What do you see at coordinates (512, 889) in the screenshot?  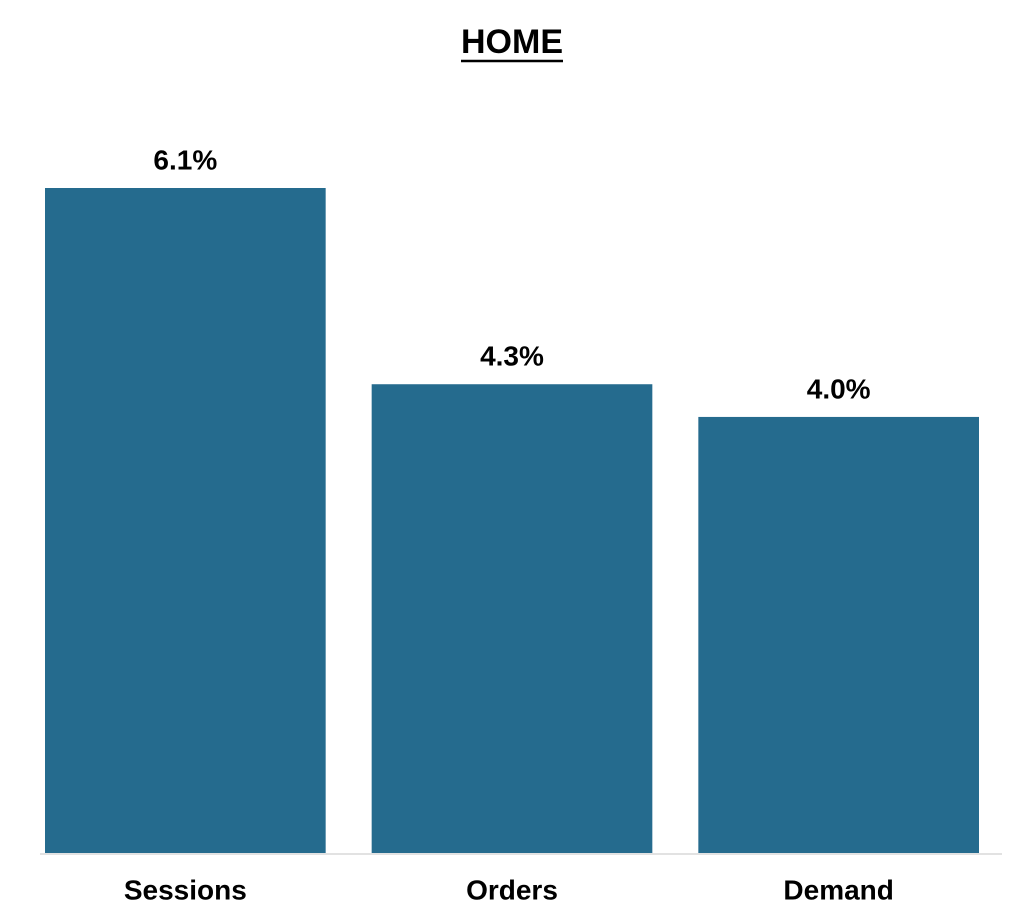 I see `x-tick-label: Orders` at bounding box center [512, 889].